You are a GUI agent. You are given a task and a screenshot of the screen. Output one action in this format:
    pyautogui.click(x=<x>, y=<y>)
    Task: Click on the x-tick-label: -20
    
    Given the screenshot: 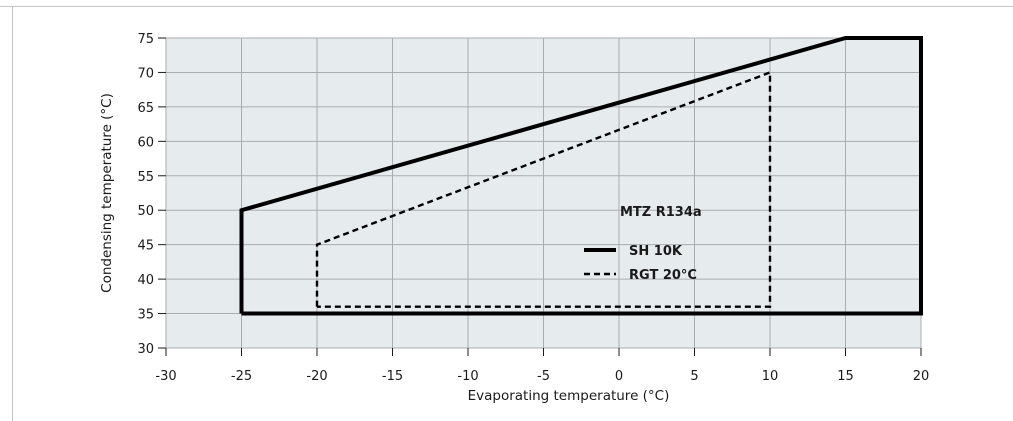 What is the action you would take?
    pyautogui.click(x=316, y=376)
    